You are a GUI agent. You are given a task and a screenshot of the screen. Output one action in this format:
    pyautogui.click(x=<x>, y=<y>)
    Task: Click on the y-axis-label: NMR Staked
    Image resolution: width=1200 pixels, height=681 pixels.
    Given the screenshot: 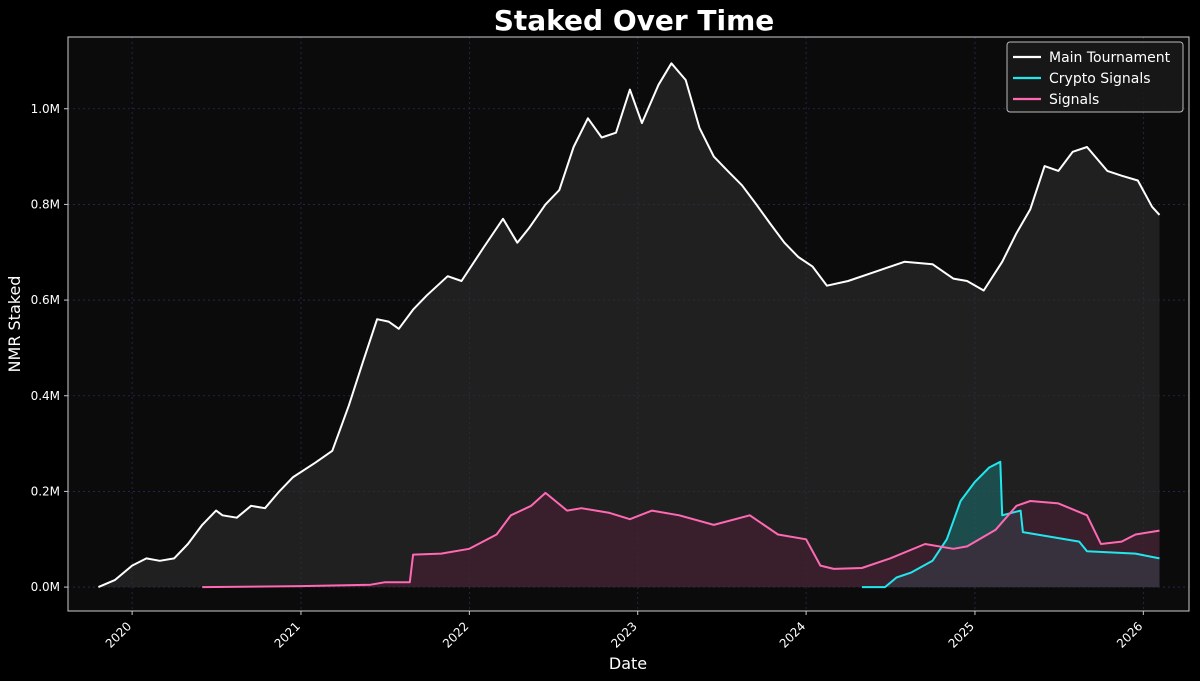 What is the action you would take?
    pyautogui.click(x=14, y=324)
    